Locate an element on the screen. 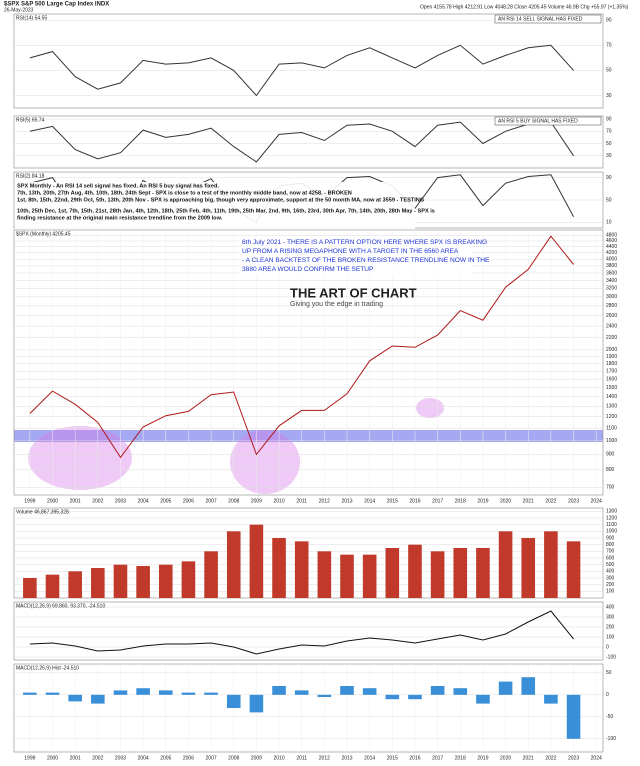  y-tick-label: 200 is located at coordinates (610, 627).